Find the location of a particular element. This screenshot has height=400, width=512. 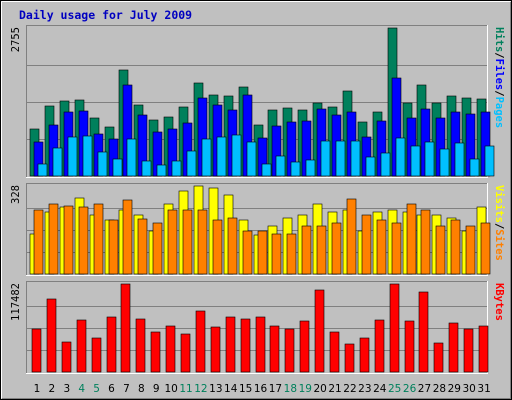

x-tick-label: 12 is located at coordinates (200, 389).